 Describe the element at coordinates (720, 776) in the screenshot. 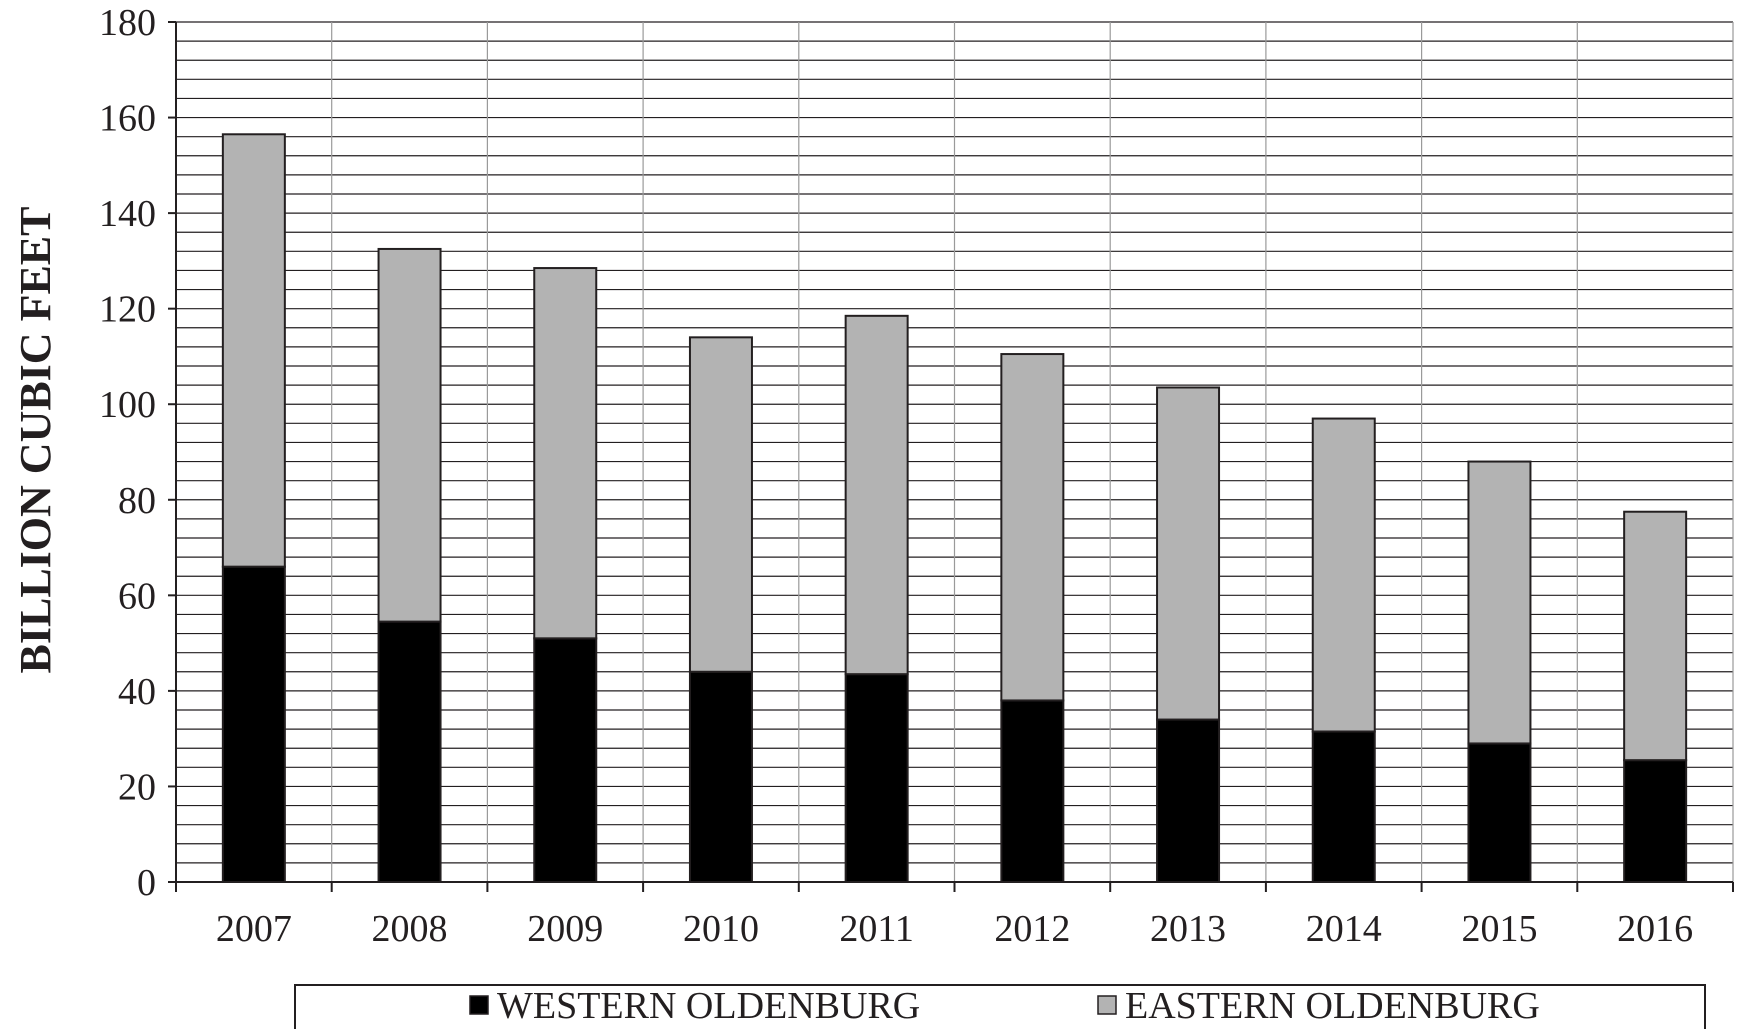

I see `bar-western-oldenburg-2010` at that location.